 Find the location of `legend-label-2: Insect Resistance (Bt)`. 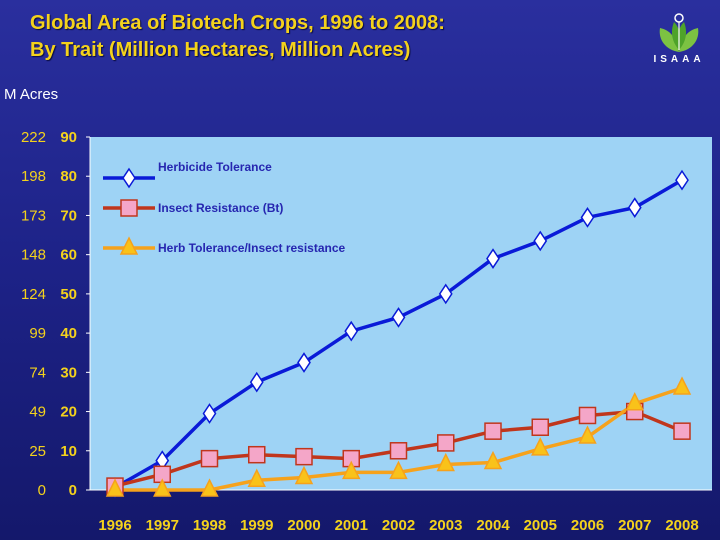

legend-label-2: Insect Resistance (Bt) is located at coordinates (220, 208).